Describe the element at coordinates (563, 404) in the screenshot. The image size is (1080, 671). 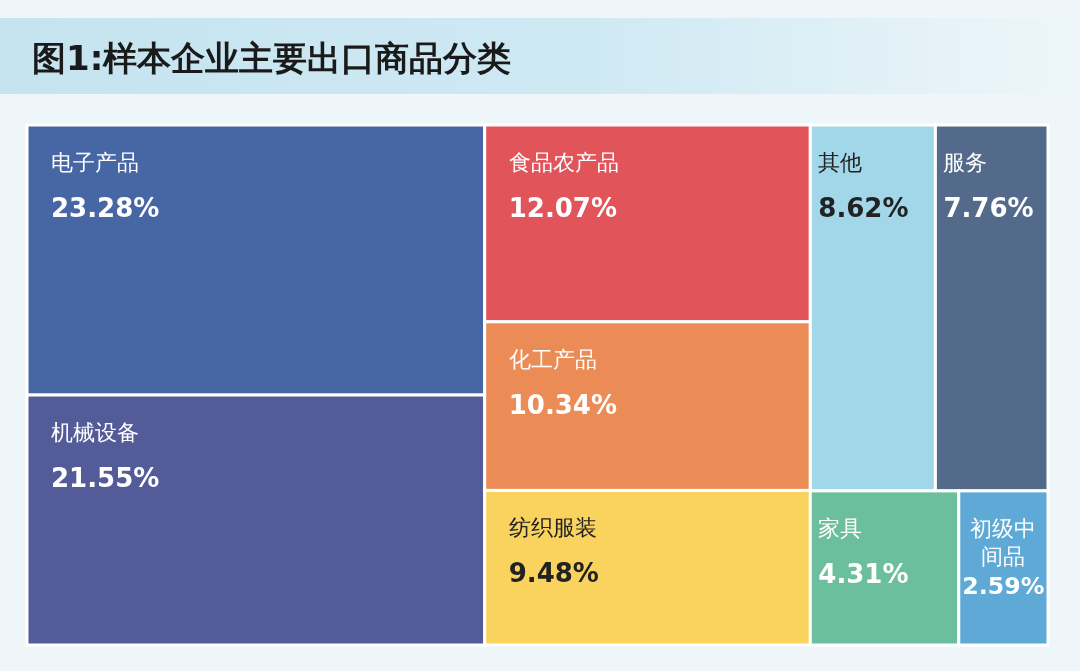
I see `data-label: 10.34%` at that location.